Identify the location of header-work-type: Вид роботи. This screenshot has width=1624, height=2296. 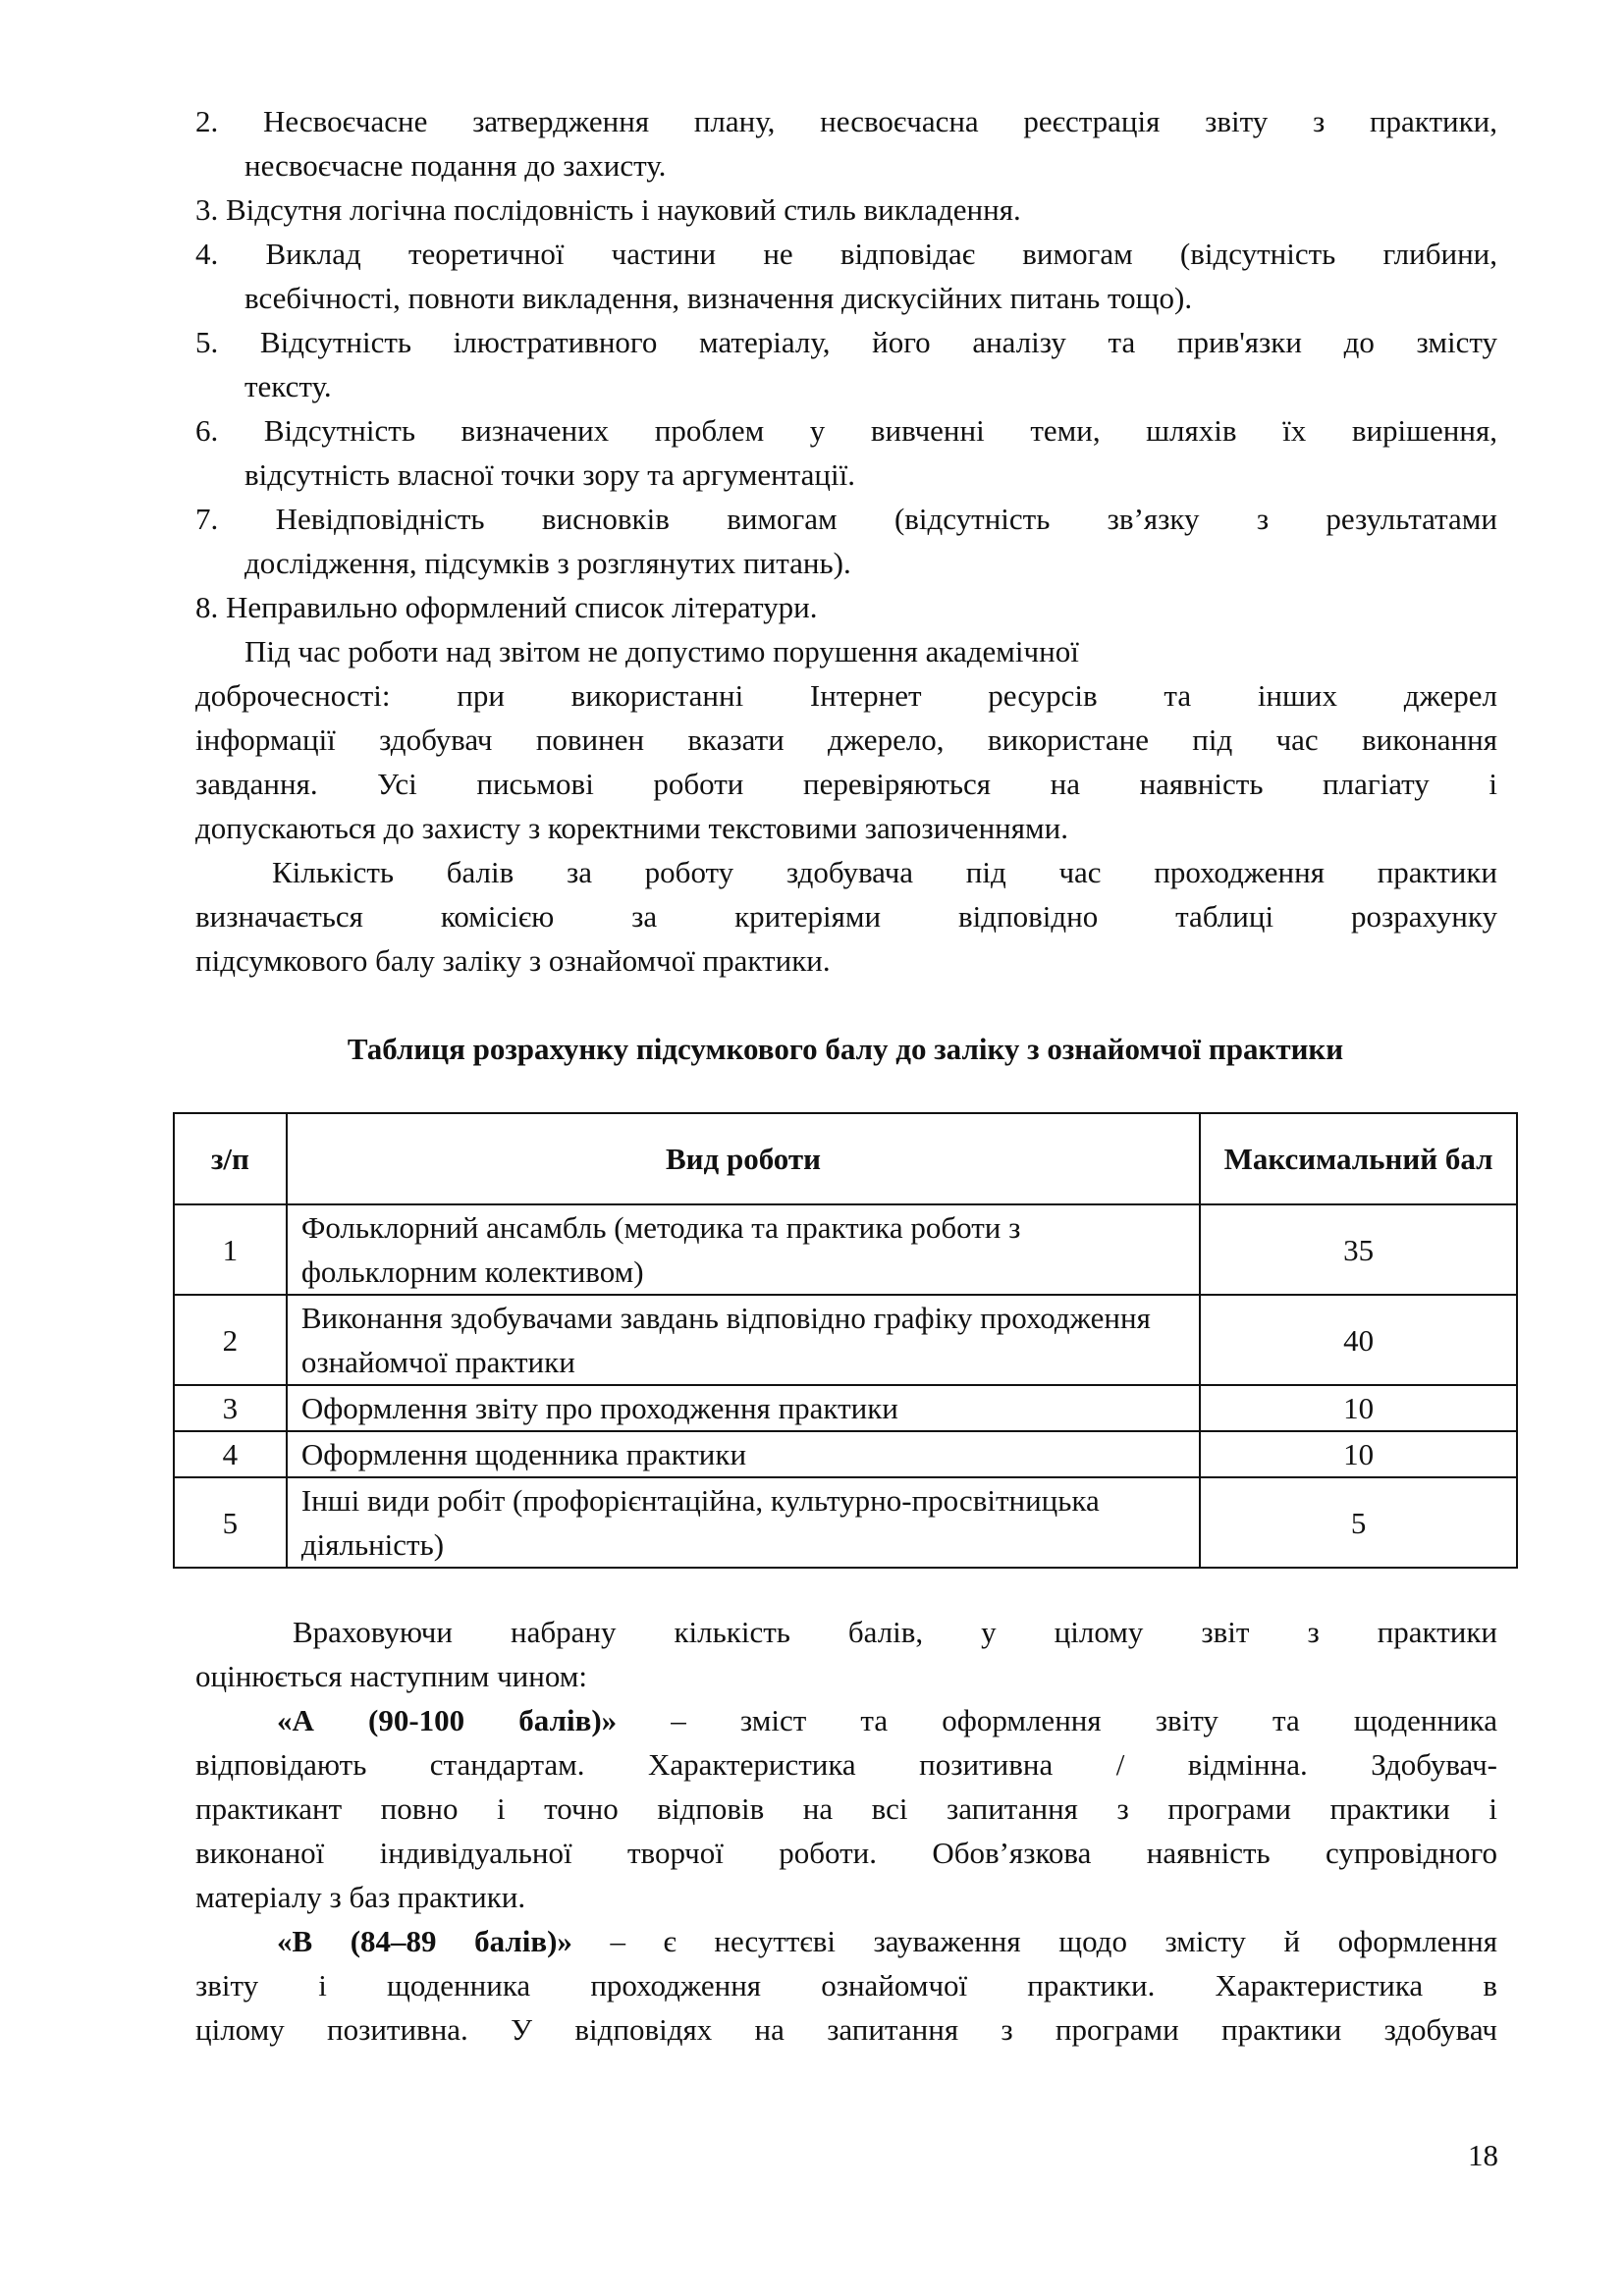
(743, 1158).